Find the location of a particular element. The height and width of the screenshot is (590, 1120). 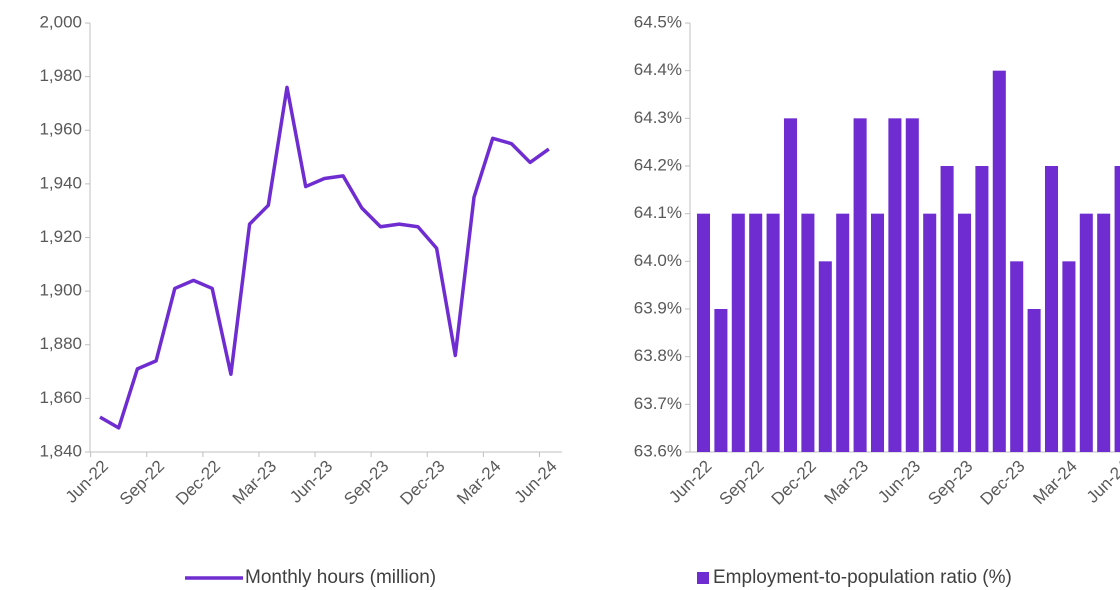

y-tick-label: 63.7% is located at coordinates (658, 403).